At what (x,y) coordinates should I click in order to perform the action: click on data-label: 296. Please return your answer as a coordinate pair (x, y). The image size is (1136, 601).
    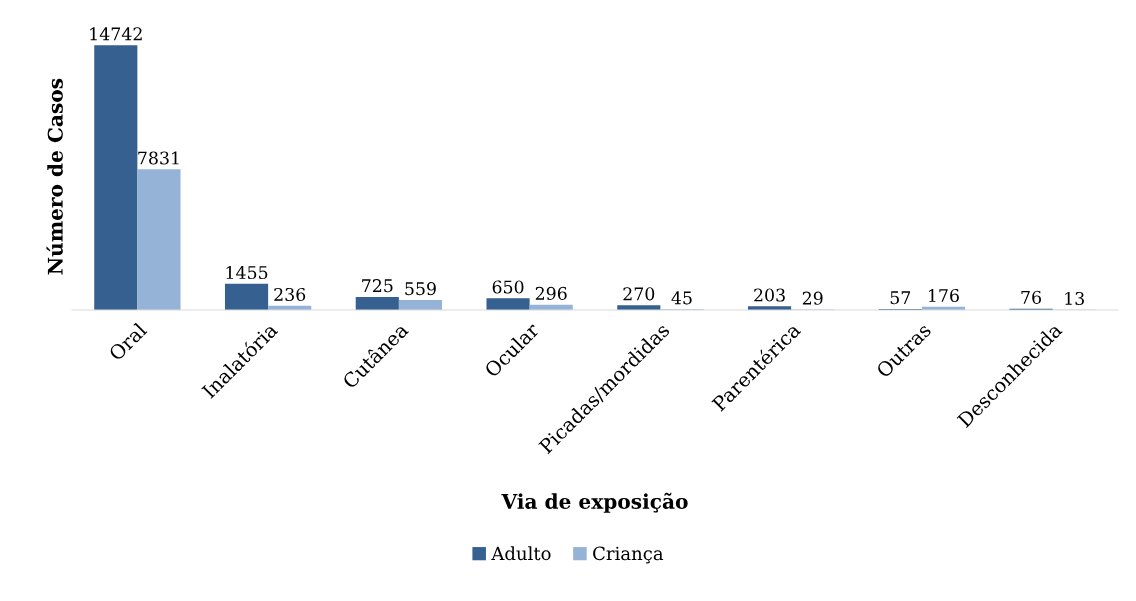
    Looking at the image, I should click on (551, 293).